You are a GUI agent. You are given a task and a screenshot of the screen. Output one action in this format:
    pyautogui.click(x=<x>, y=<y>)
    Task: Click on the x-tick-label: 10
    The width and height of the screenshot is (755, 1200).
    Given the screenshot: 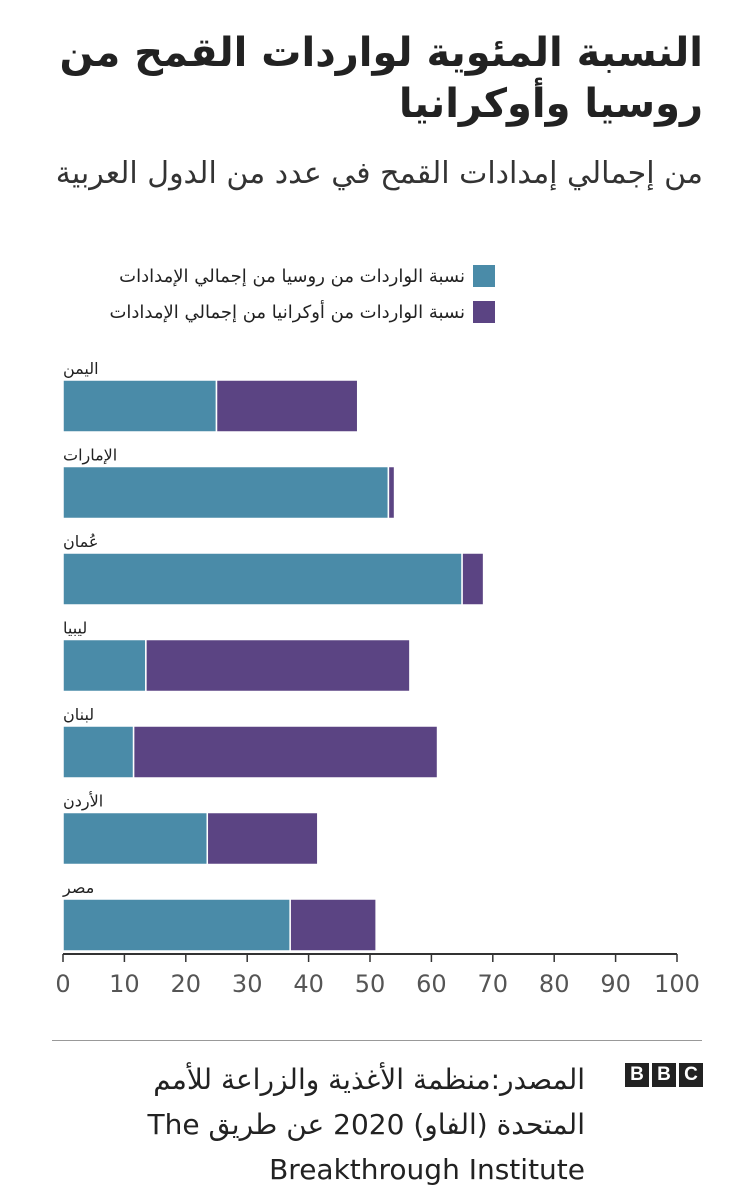 What is the action you would take?
    pyautogui.click(x=124, y=984)
    